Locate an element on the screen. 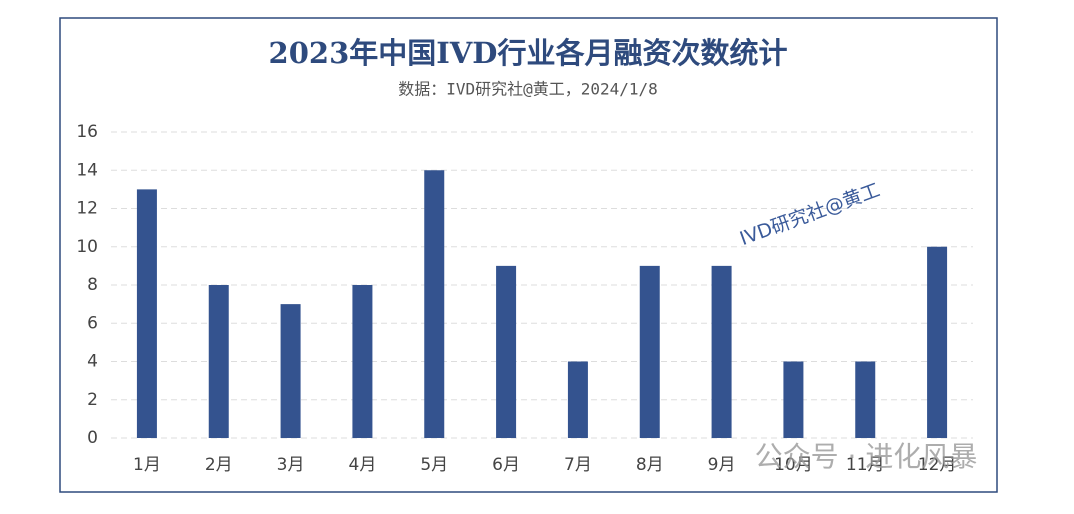 Image resolution: width=1074 pixels, height=514 pixels. x-tick-label: 1月 is located at coordinates (147, 465).